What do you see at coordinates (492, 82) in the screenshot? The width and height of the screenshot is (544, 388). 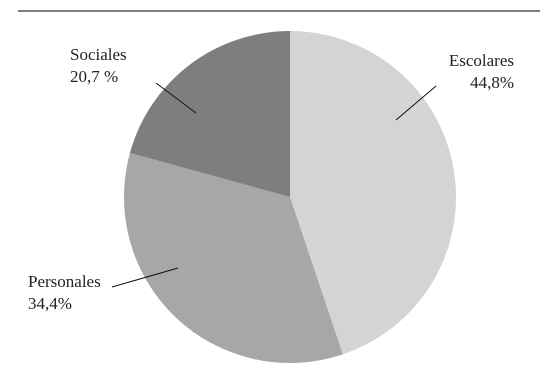 I see `slice-value-escolares: 44,8%` at bounding box center [492, 82].